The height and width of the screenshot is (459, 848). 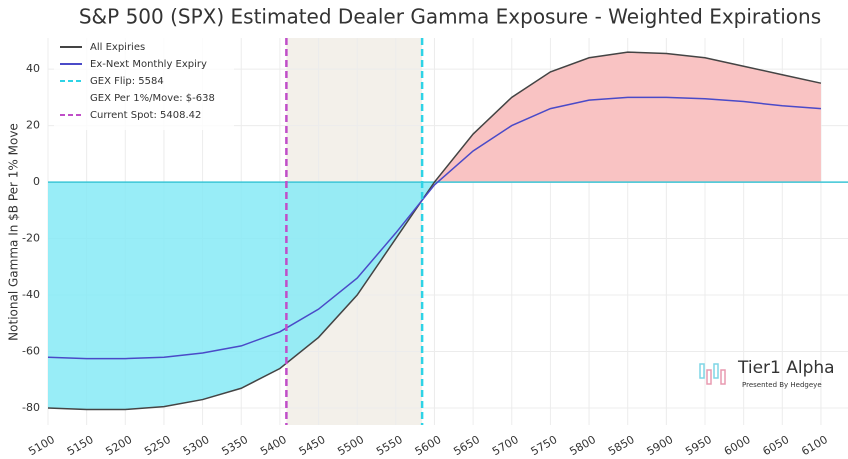 I want to click on x-tick-label: 6050, so click(x=776, y=445).